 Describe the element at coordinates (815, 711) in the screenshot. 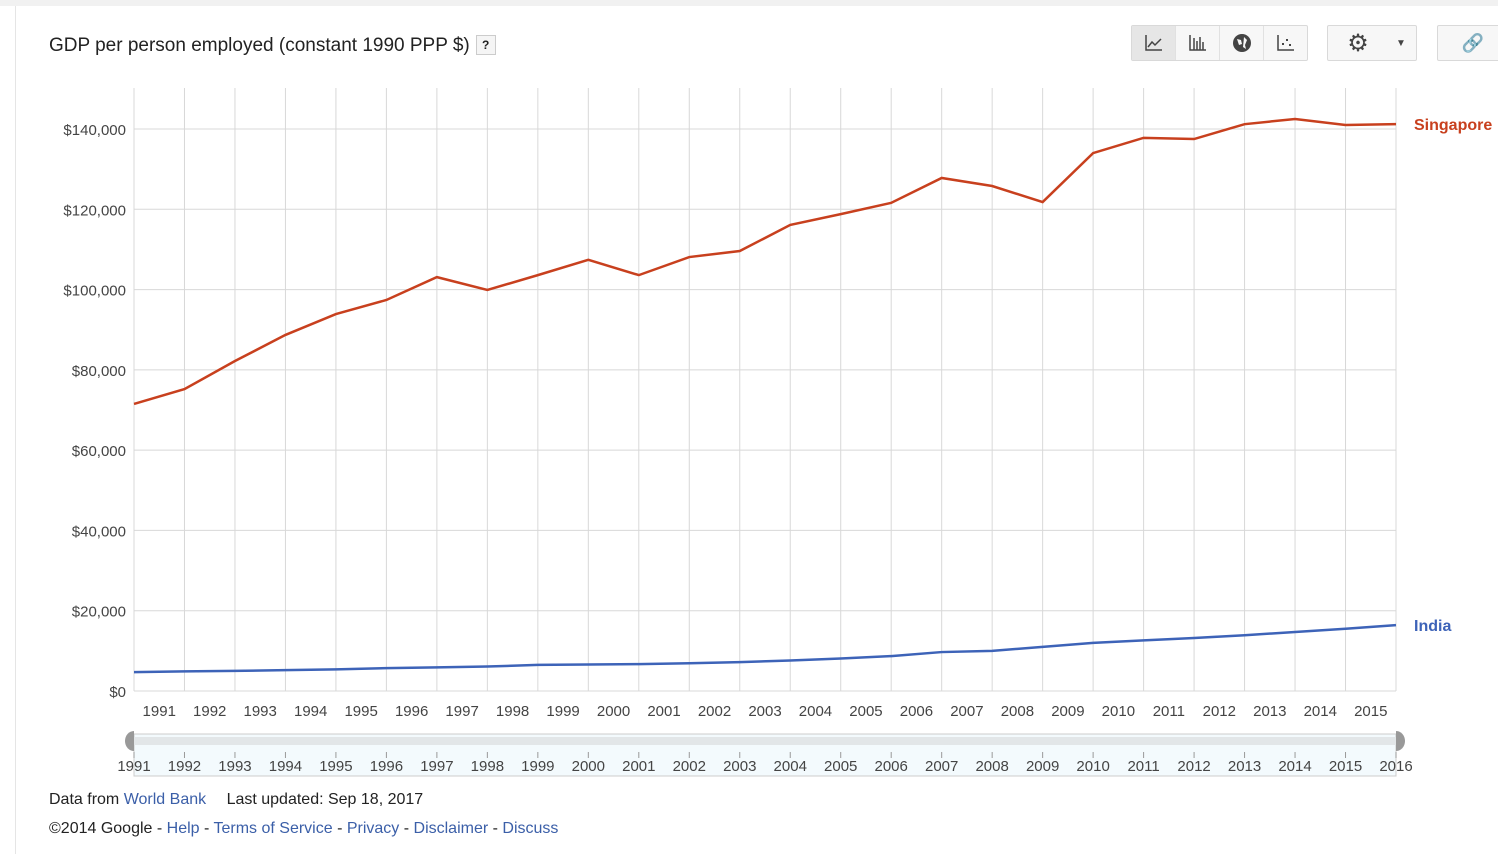

I see `x-tick-label: 2004` at that location.